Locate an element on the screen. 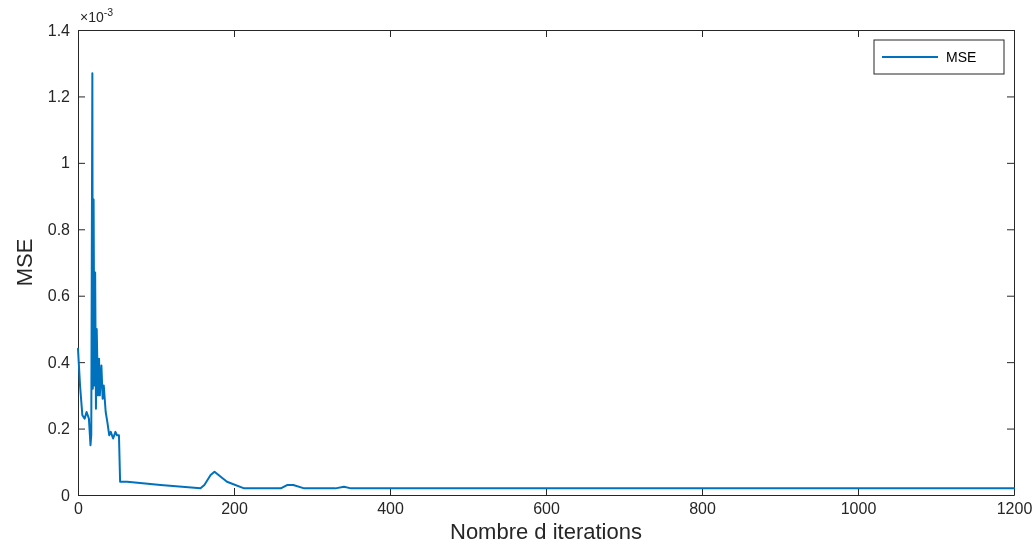  x-axis-title: Nombre d iterations is located at coordinates (546, 531).